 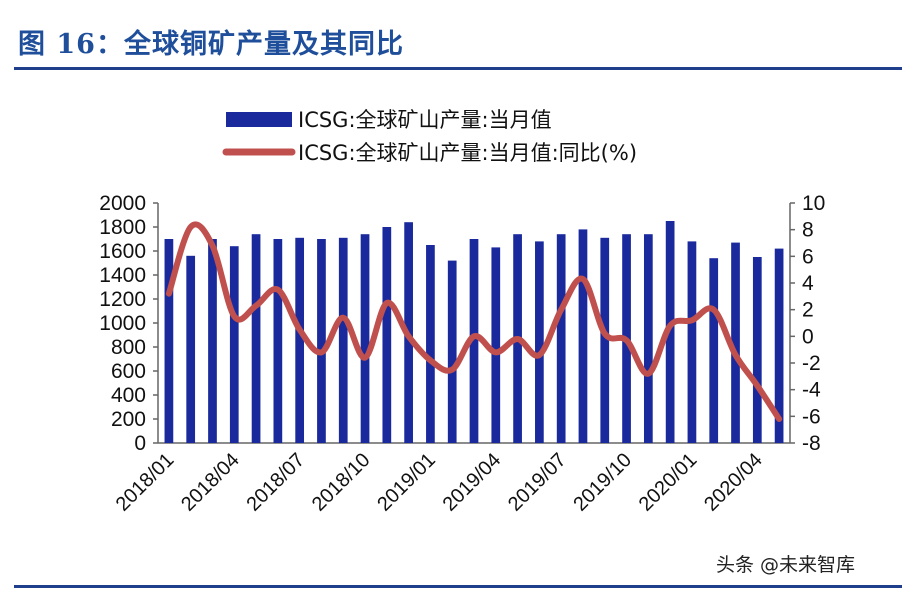 I want to click on chart-legend: ICSG:全球矿山产量:当月值 ICSG:全球矿山产量:当月值:同比(%), so click(x=429, y=136).